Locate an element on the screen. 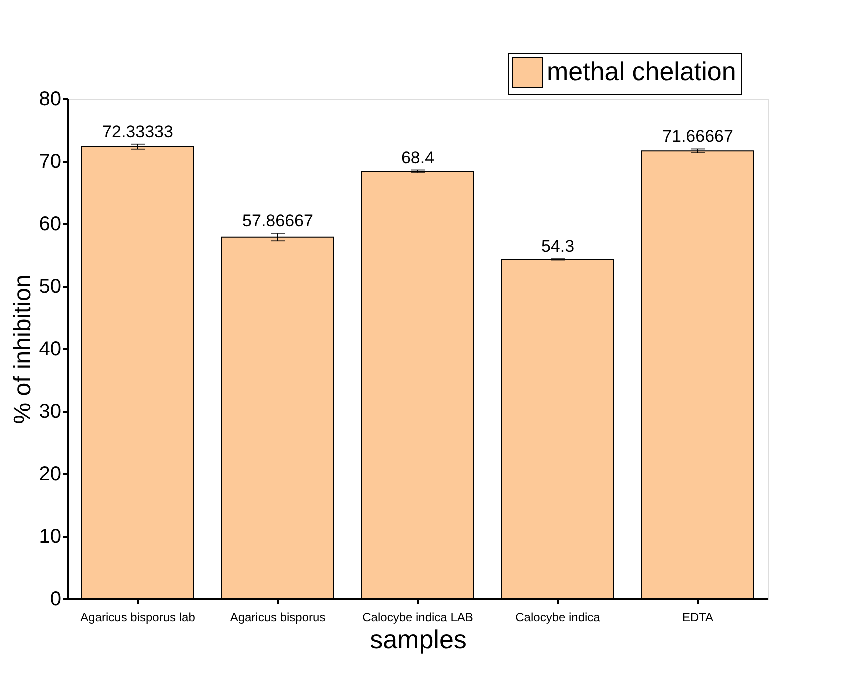 Image resolution: width=844 pixels, height=688 pixels. x-tick-label: Agaricus bisporus lab is located at coordinates (138, 617).